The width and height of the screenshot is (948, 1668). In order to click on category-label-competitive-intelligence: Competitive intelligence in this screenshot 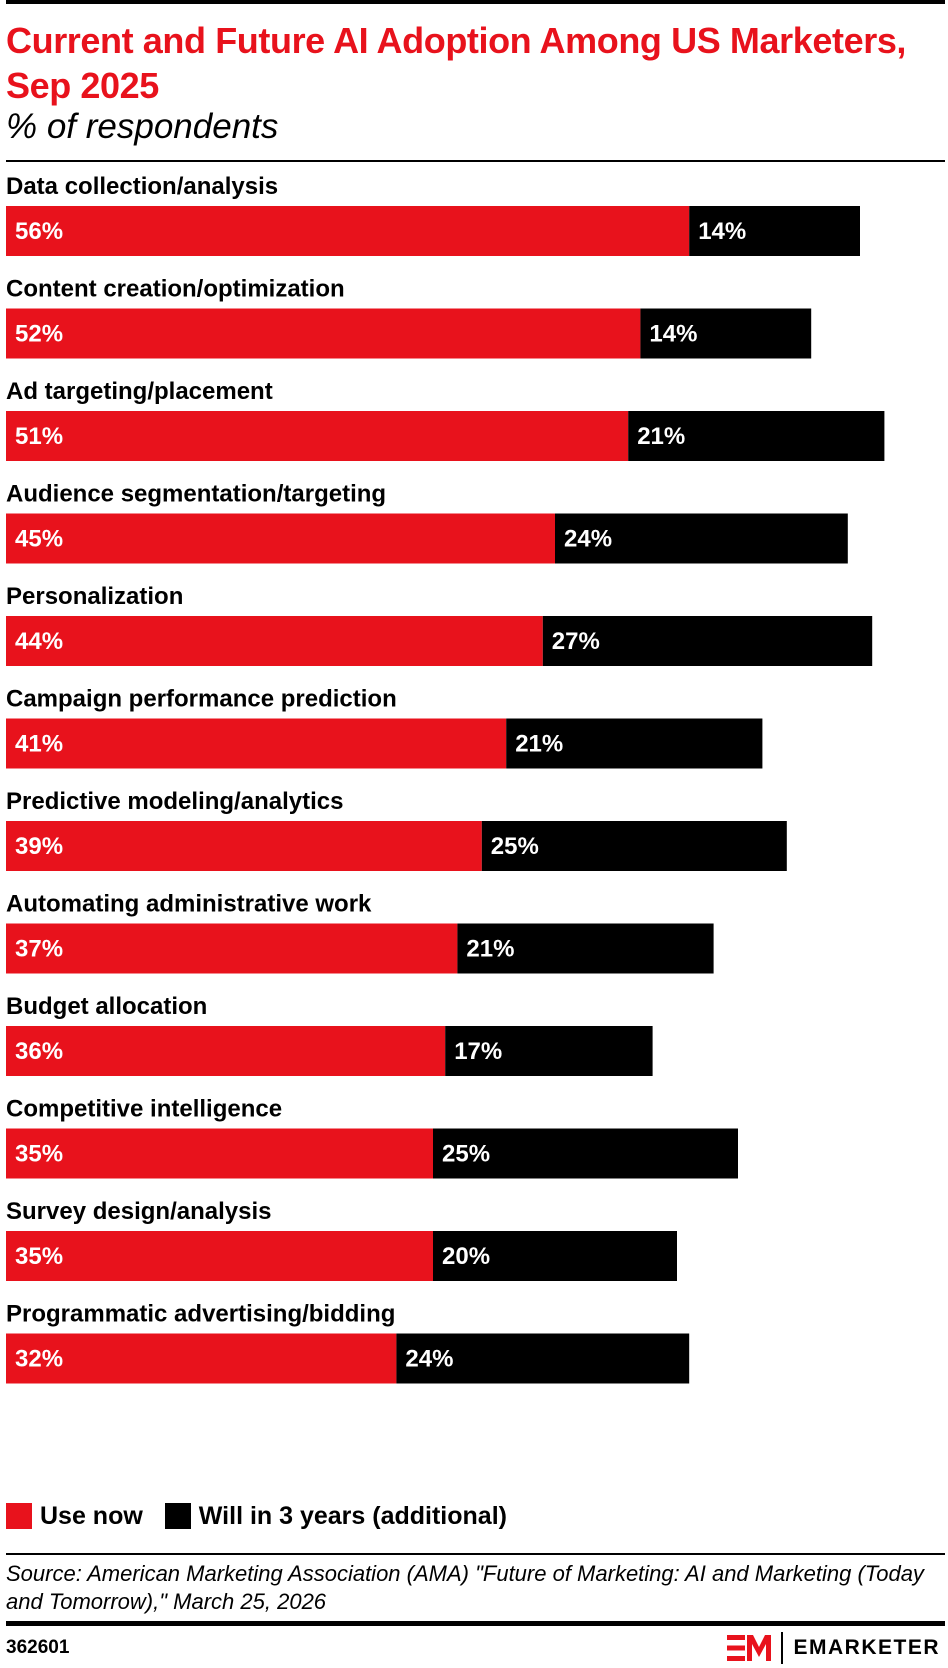, I will do `click(144, 1109)`.